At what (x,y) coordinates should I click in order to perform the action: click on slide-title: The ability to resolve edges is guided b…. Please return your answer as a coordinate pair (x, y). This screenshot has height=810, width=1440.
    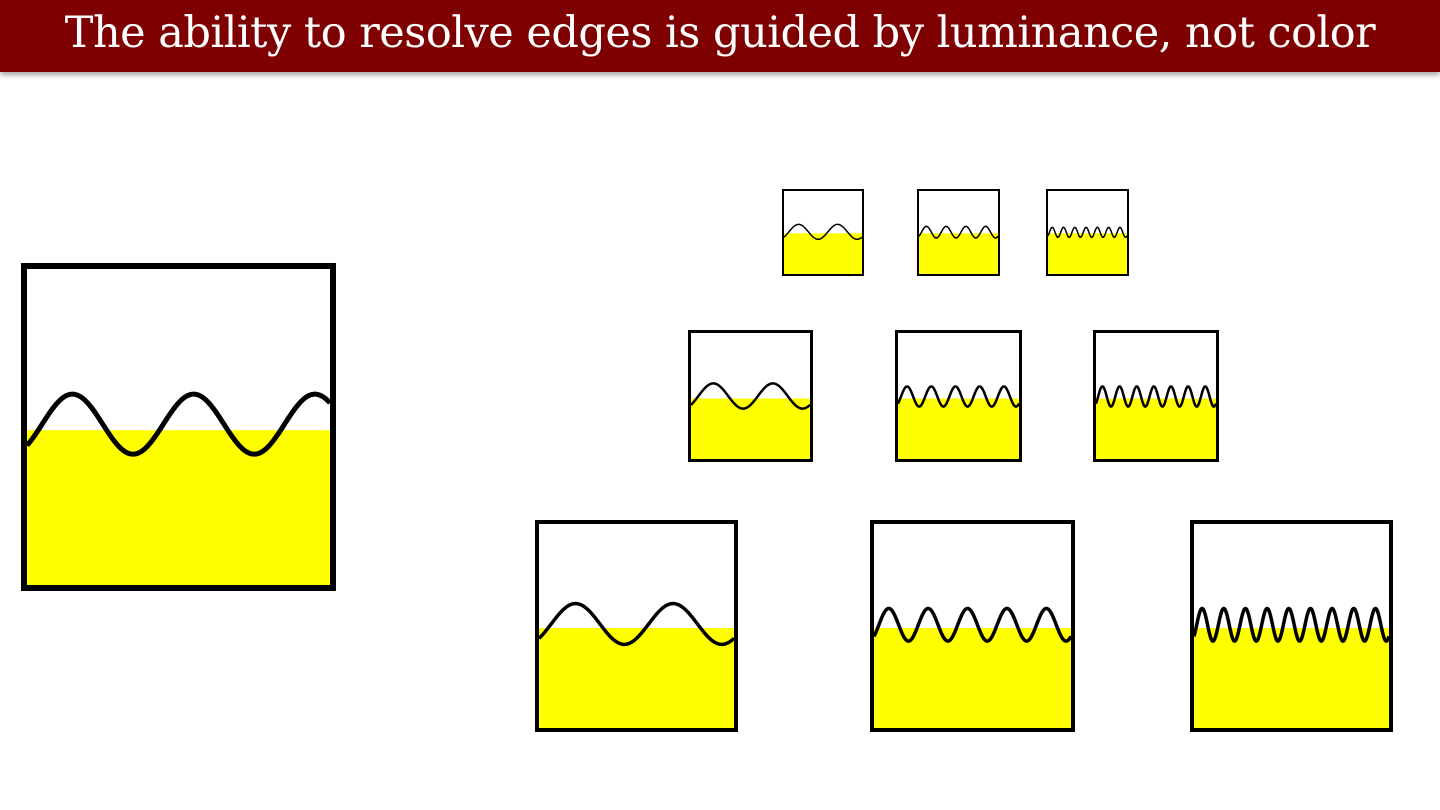
    Looking at the image, I should click on (720, 33).